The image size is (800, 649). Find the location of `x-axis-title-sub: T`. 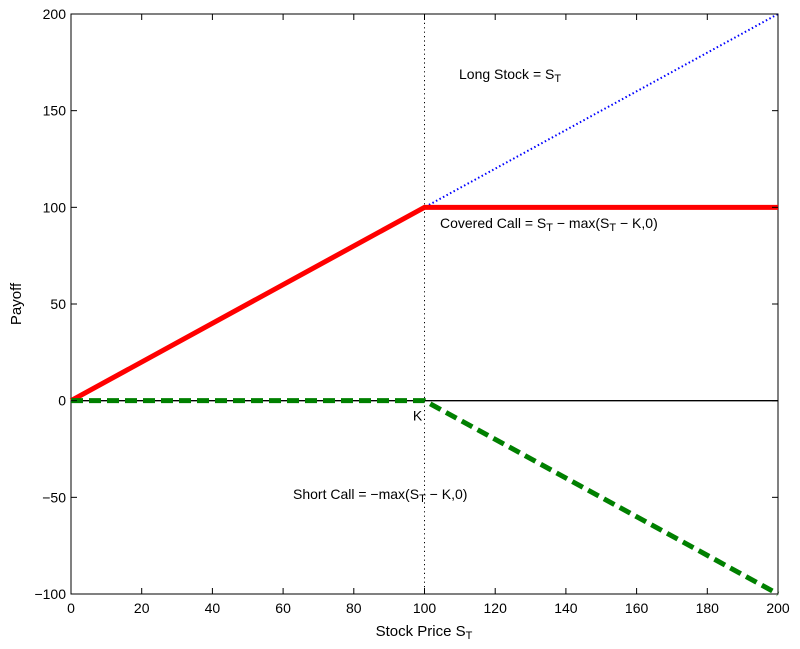

x-axis-title-sub: T is located at coordinates (469, 636).